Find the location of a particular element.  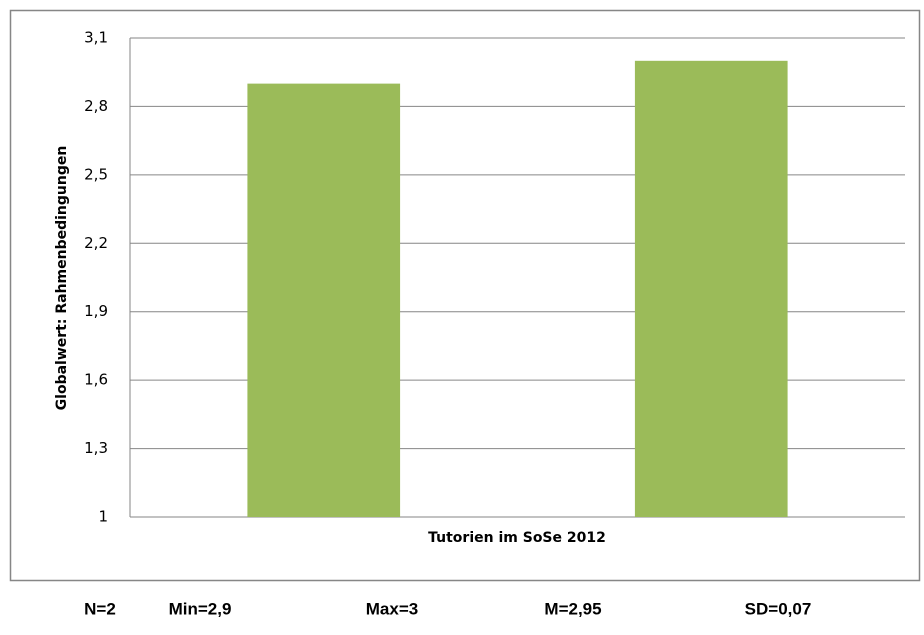

y-tick-label: 1 is located at coordinates (103, 517).